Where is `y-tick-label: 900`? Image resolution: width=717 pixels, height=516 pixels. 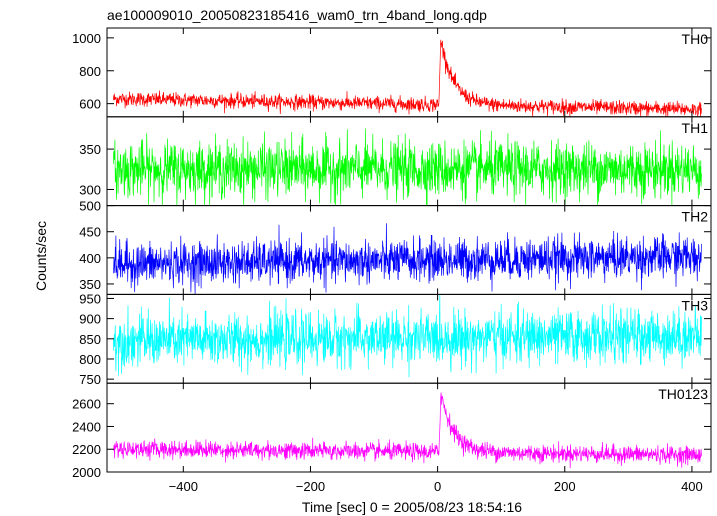 y-tick-label: 900 is located at coordinates (90, 319).